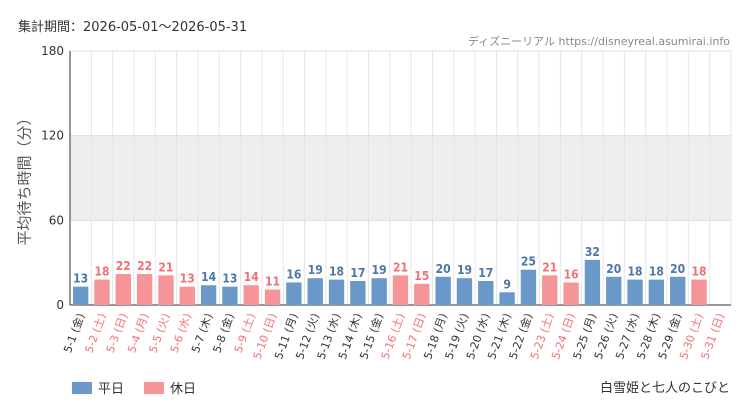 This screenshot has height=410, width=750. Describe the element at coordinates (52, 51) in the screenshot. I see `y-tick-label: 180` at that location.